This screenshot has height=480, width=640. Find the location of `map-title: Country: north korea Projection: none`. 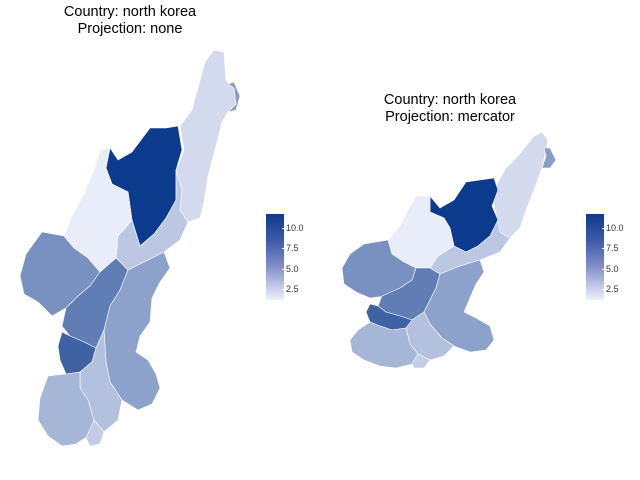

map-title: Country: north korea Projection: none is located at coordinates (130, 21).